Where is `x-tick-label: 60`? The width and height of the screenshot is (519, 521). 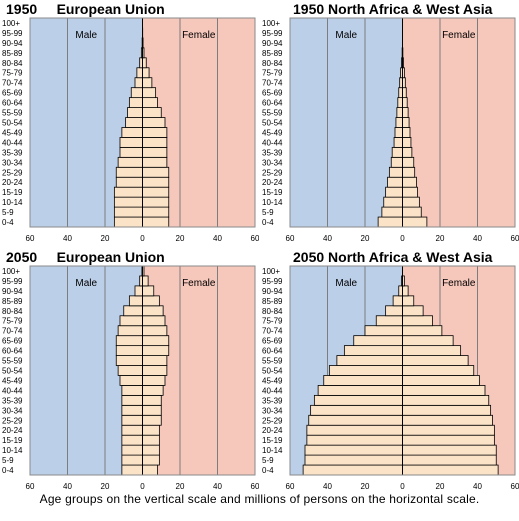 x-tick-label: 60 is located at coordinates (255, 486).